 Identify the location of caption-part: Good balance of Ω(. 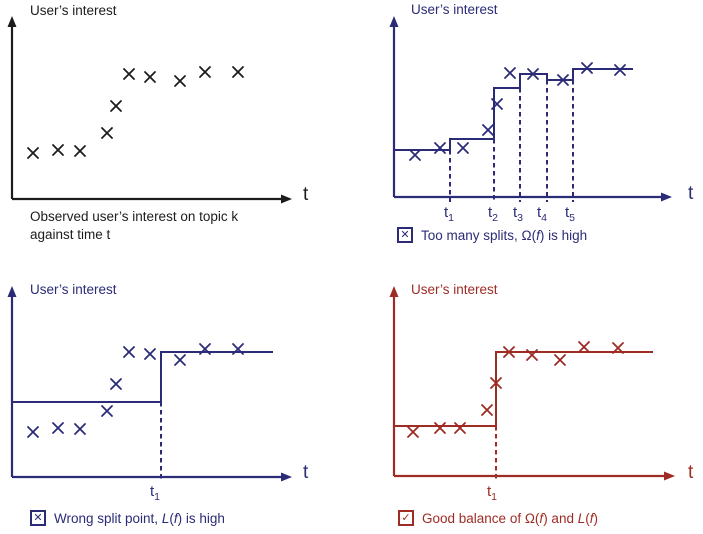
(481, 518).